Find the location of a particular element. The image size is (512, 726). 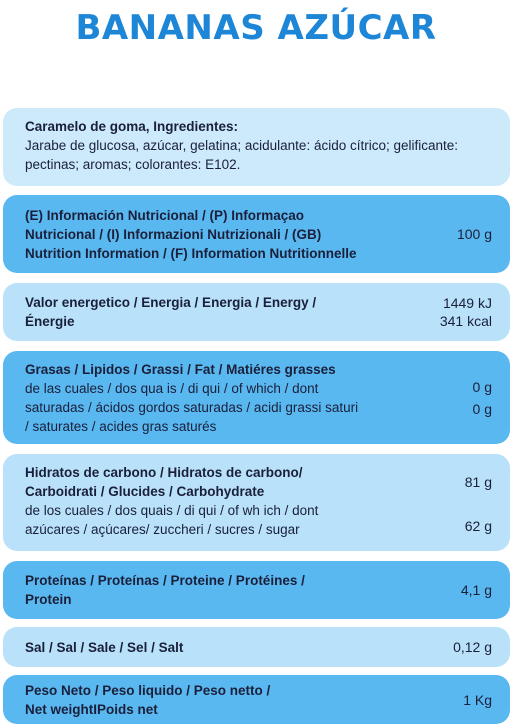

sugars-value: 62 g is located at coordinates (478, 526).